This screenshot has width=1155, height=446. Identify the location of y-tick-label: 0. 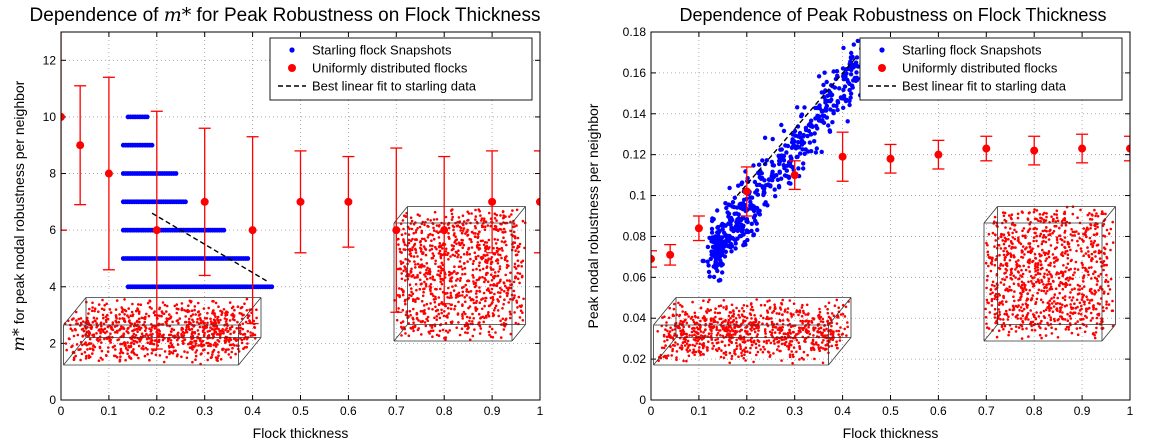
(642, 400).